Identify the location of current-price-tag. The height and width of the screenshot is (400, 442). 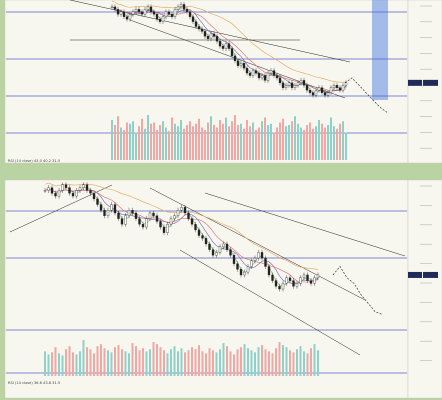
(415, 274).